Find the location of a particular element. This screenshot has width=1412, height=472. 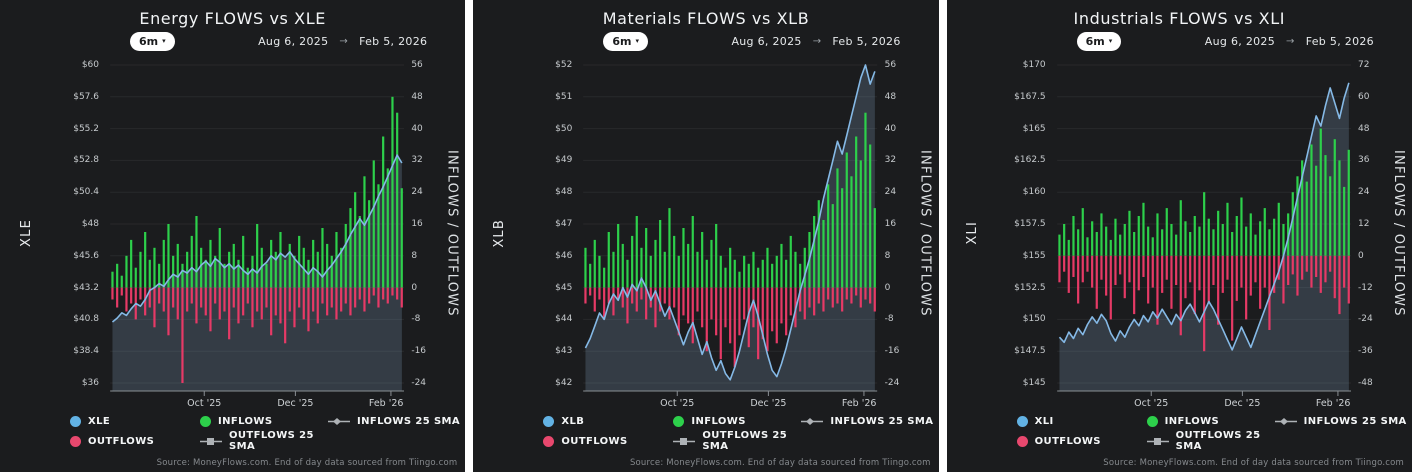

chart-controls: 6m ▾ Aug 6, 2025 → Feb 5, 2026 is located at coordinates (1179, 43).